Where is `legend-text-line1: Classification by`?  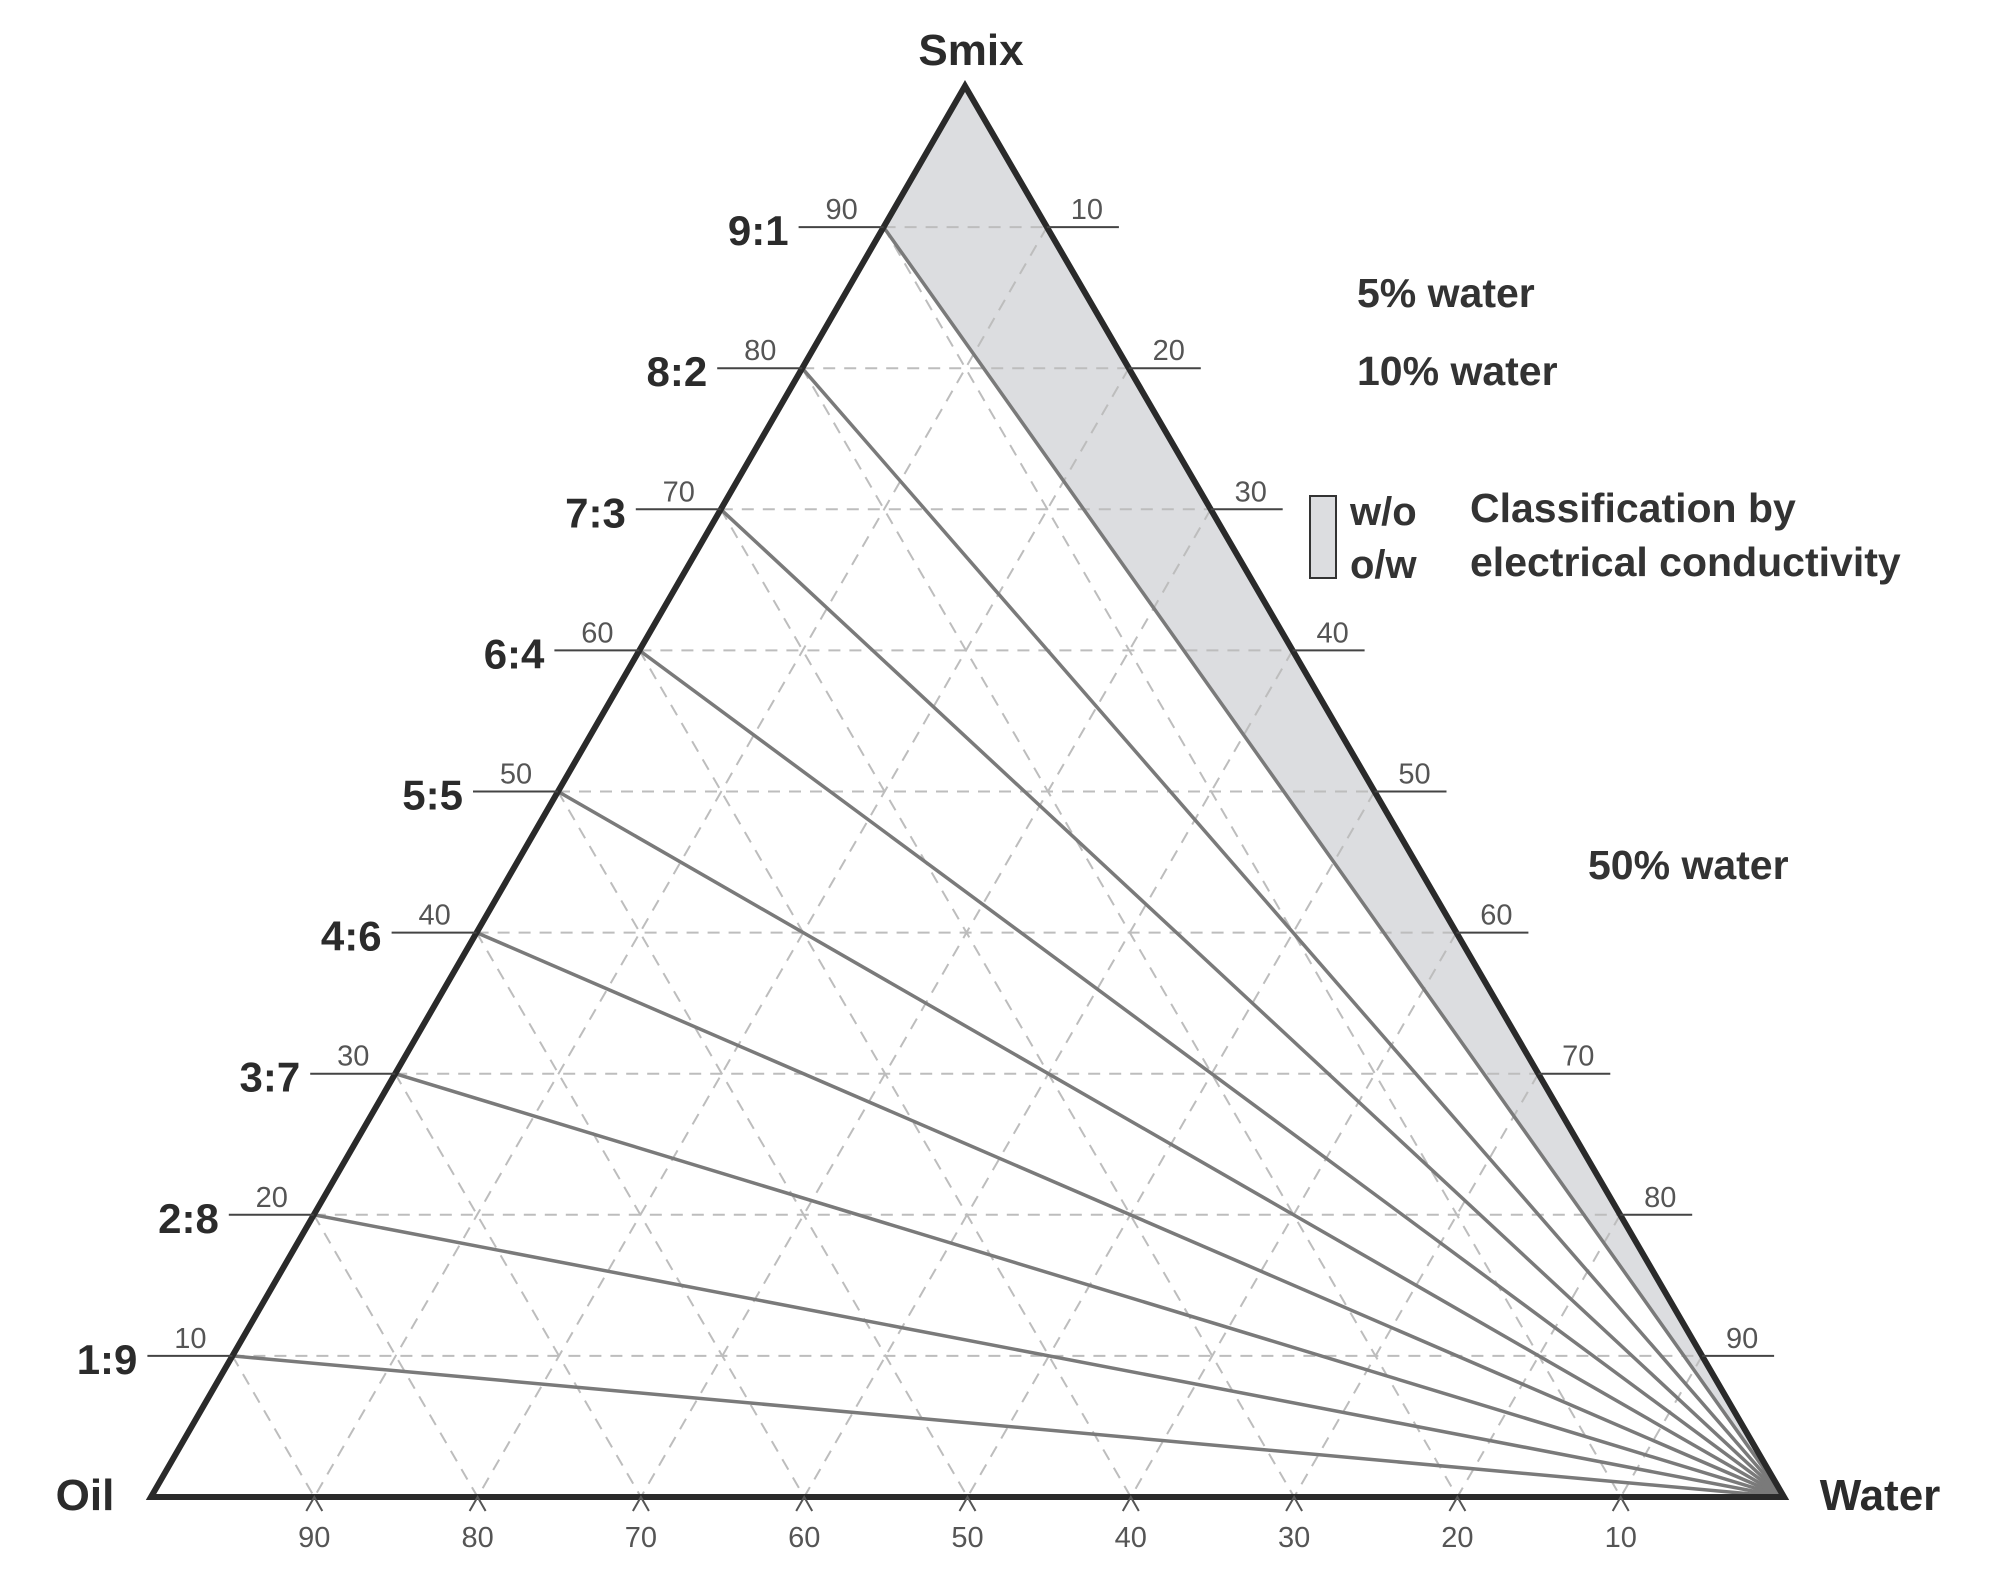 legend-text-line1: Classification by is located at coordinates (1633, 508).